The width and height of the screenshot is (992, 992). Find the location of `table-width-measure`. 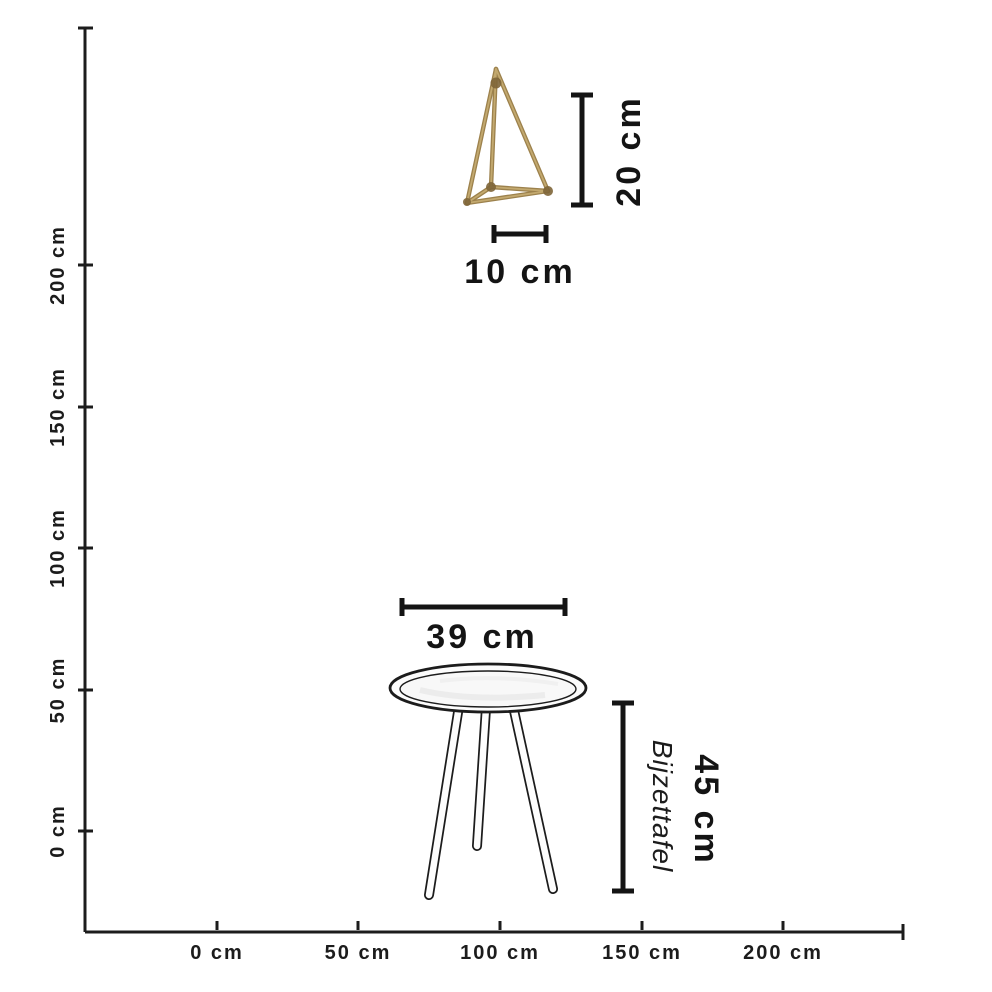

table-width-measure is located at coordinates (483, 607).